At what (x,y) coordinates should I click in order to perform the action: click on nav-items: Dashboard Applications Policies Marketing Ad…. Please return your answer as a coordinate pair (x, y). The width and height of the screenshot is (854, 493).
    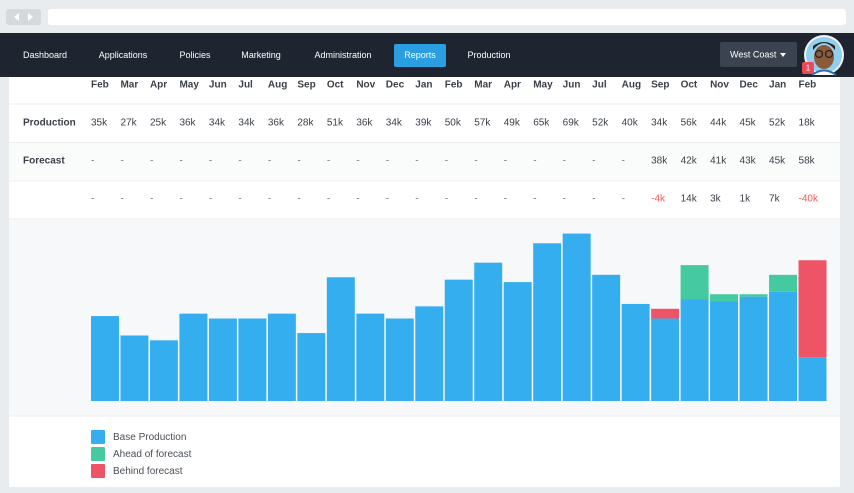
    Looking at the image, I should click on (267, 55).